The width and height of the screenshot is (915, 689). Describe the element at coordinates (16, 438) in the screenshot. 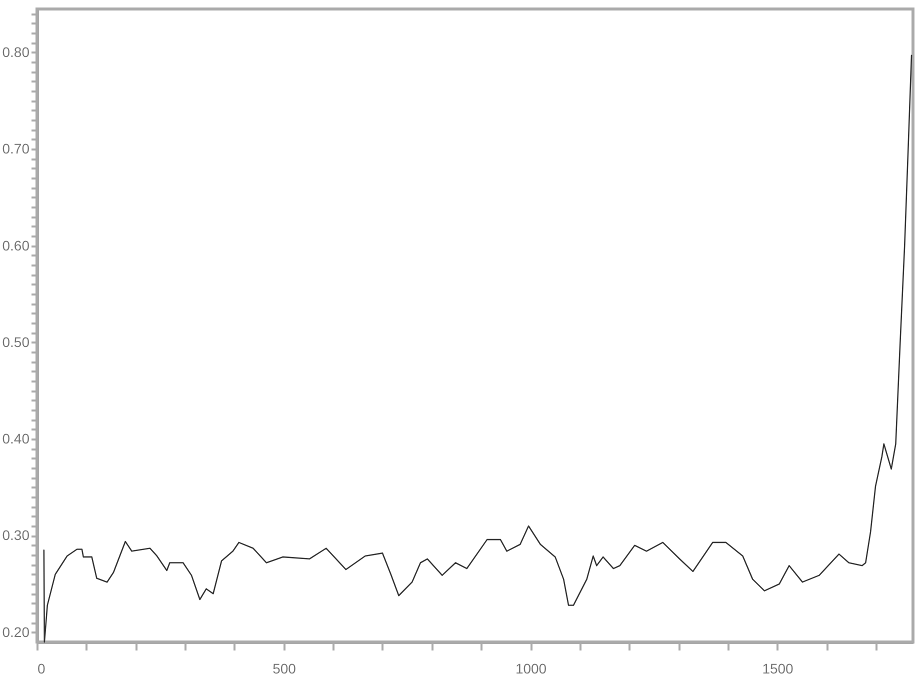

I see `y-tick-label: 0.40` at that location.